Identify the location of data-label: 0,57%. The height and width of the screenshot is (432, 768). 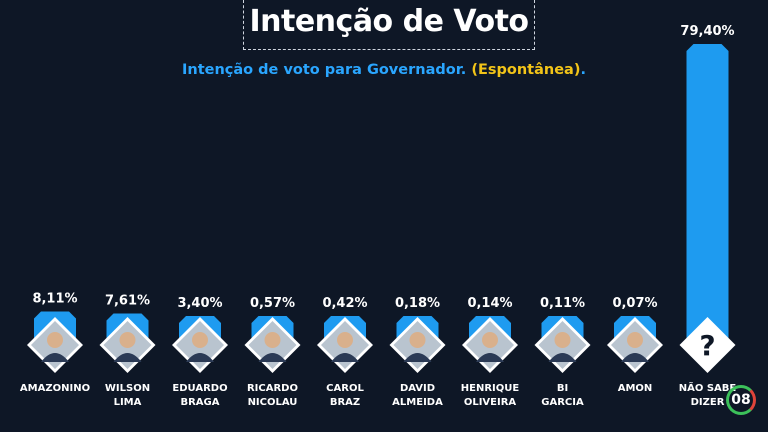
(272, 303).